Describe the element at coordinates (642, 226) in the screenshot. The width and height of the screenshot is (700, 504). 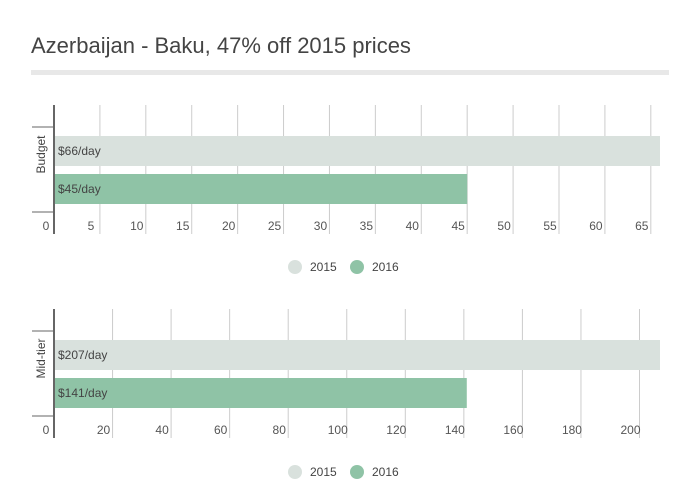
I see `chart1-tick-label: 65` at that location.